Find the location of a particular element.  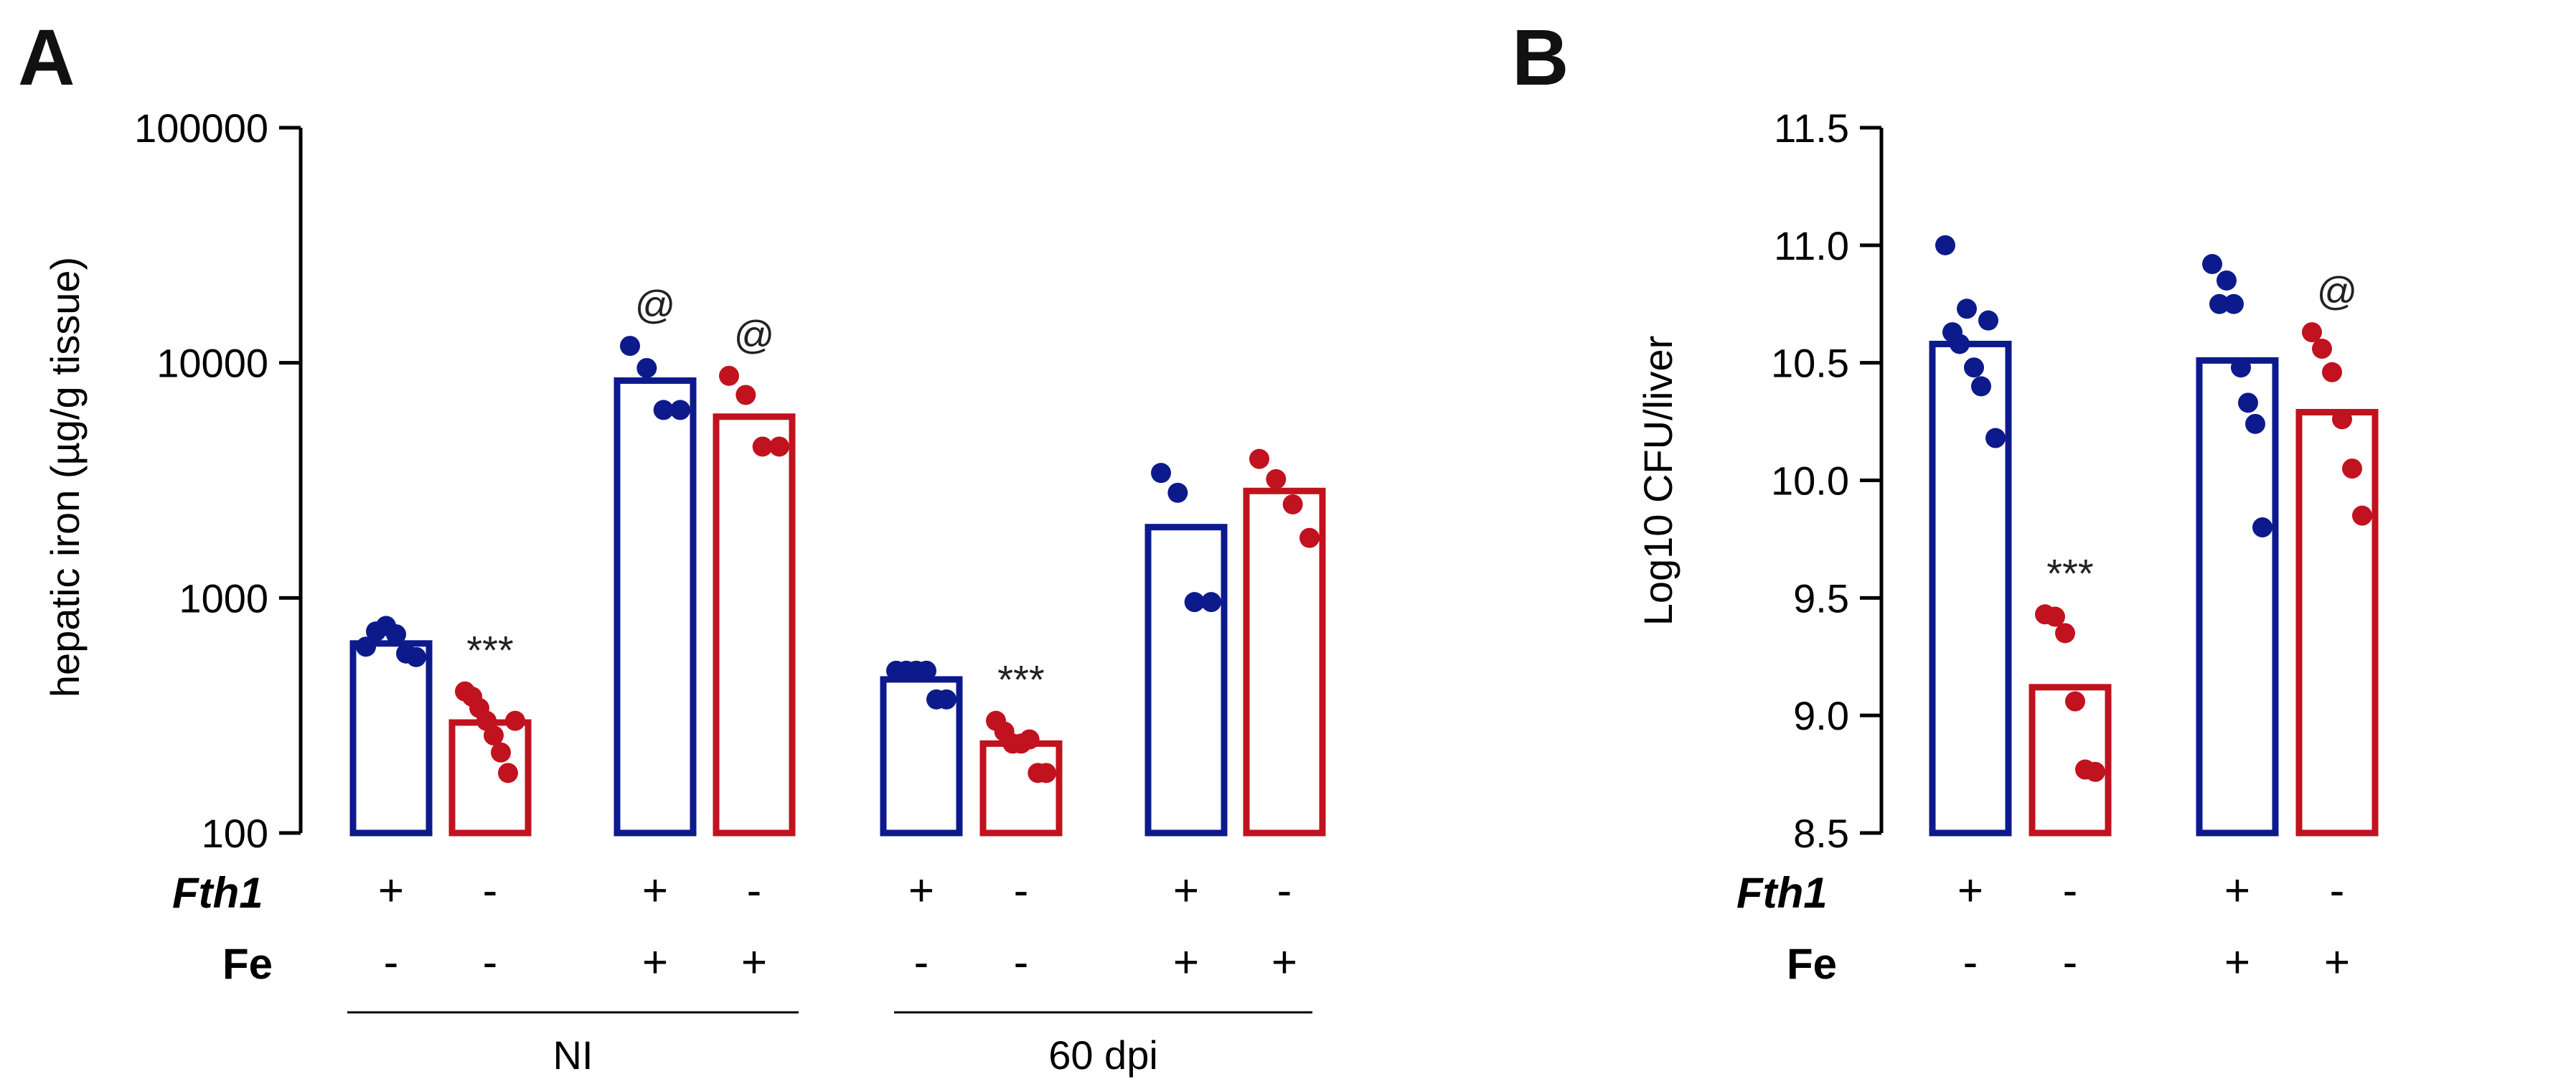

y-tick-label: 100000 is located at coordinates (201, 128).